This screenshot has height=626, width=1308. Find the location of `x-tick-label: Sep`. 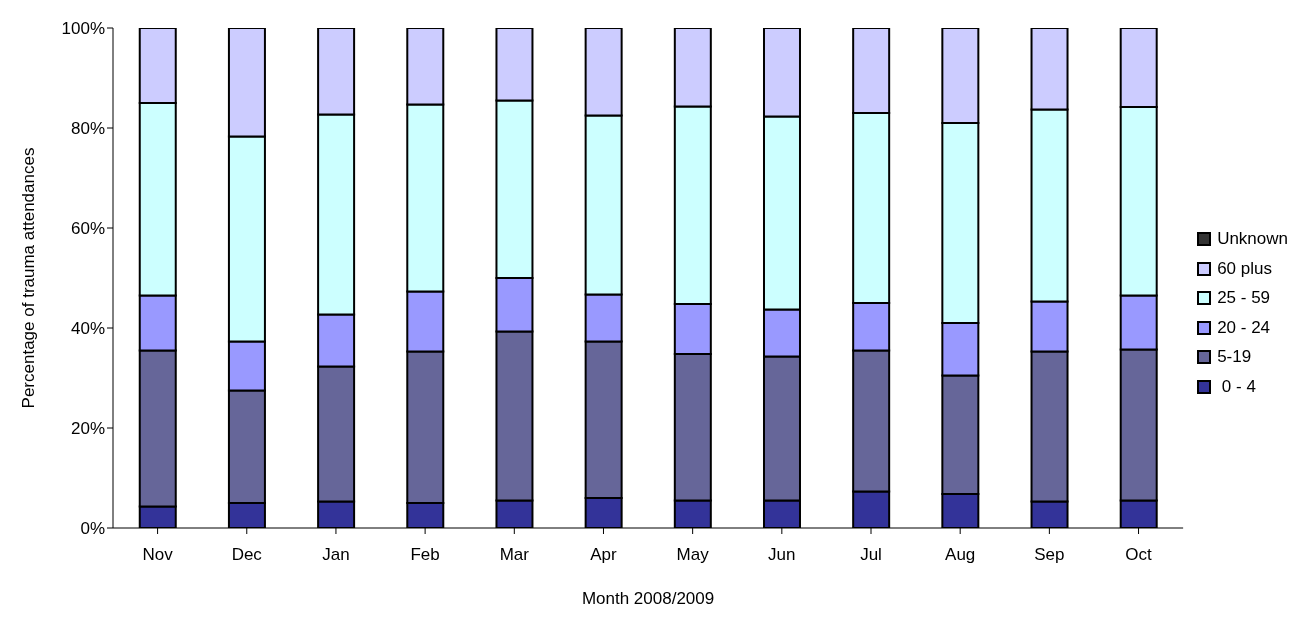

x-tick-label: Sep is located at coordinates (1049, 555).